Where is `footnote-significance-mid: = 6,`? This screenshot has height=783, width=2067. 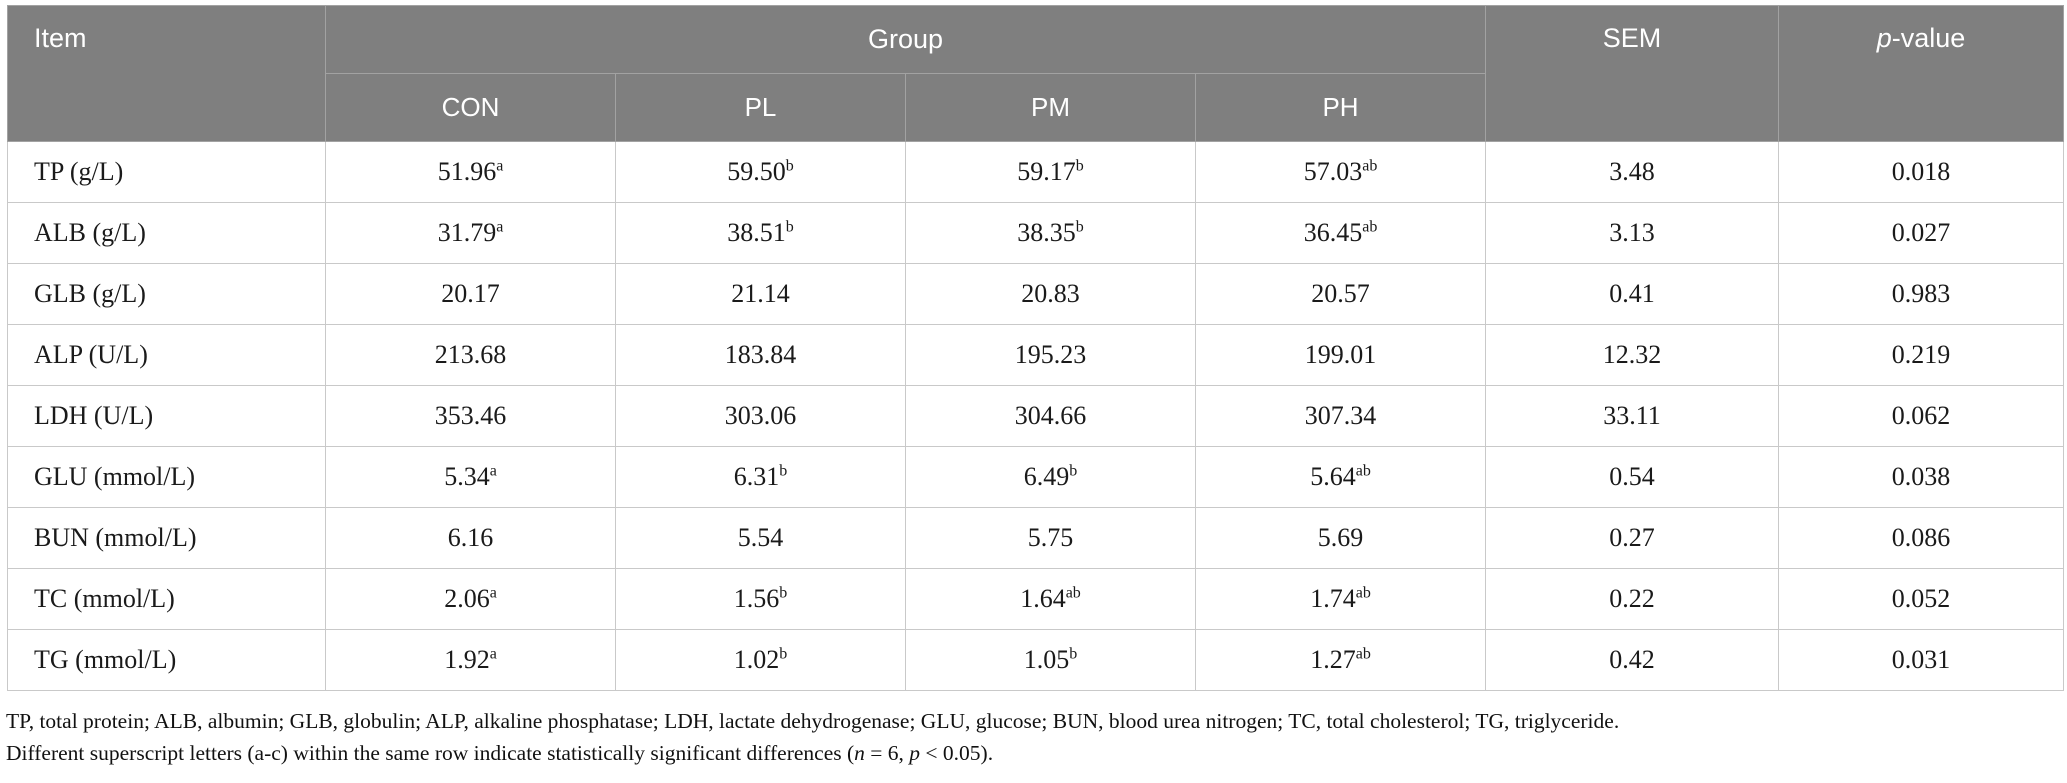 footnote-significance-mid: = 6, is located at coordinates (887, 753).